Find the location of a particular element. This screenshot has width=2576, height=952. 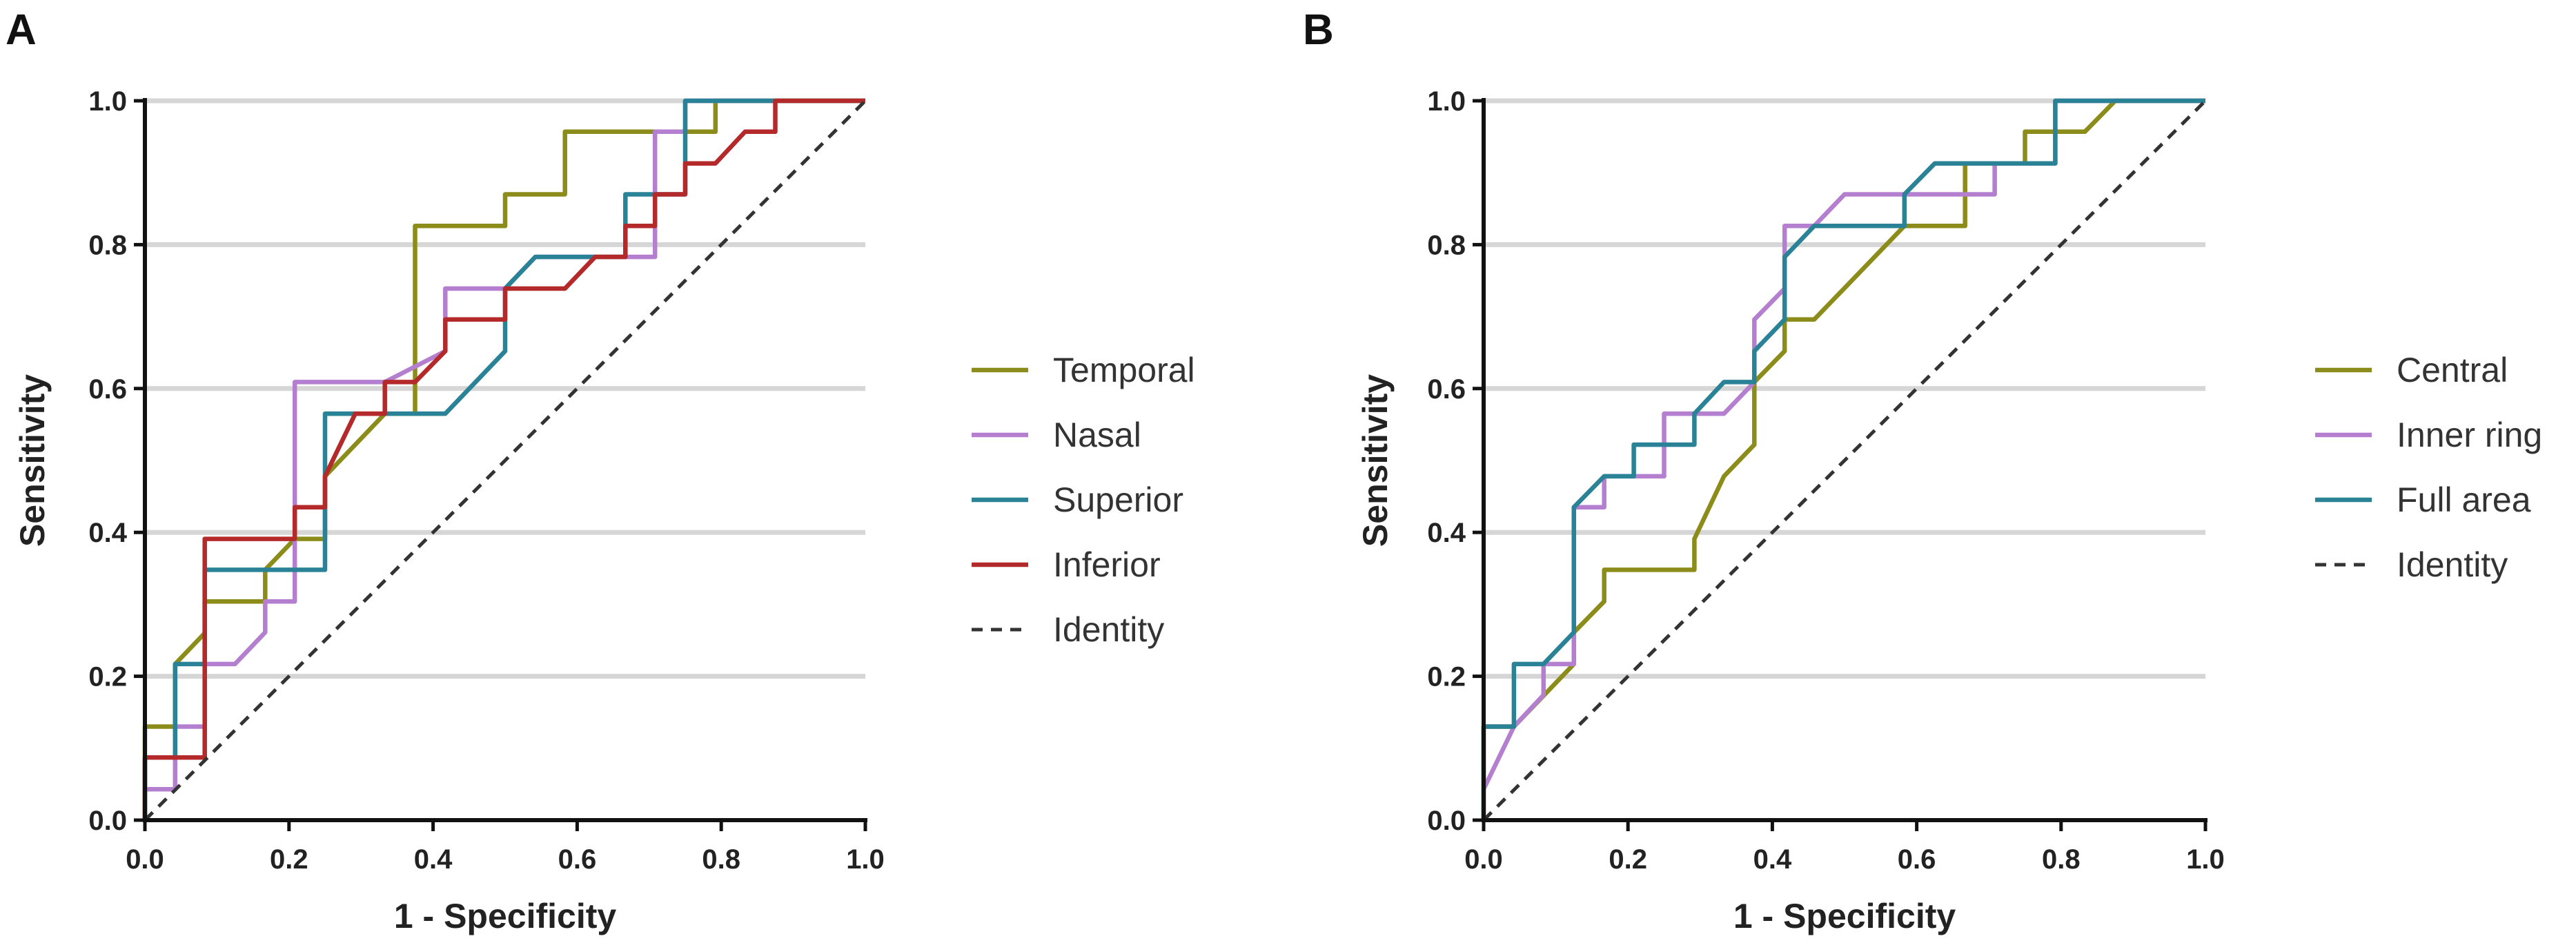

legend-item: Superior is located at coordinates (1077, 499).